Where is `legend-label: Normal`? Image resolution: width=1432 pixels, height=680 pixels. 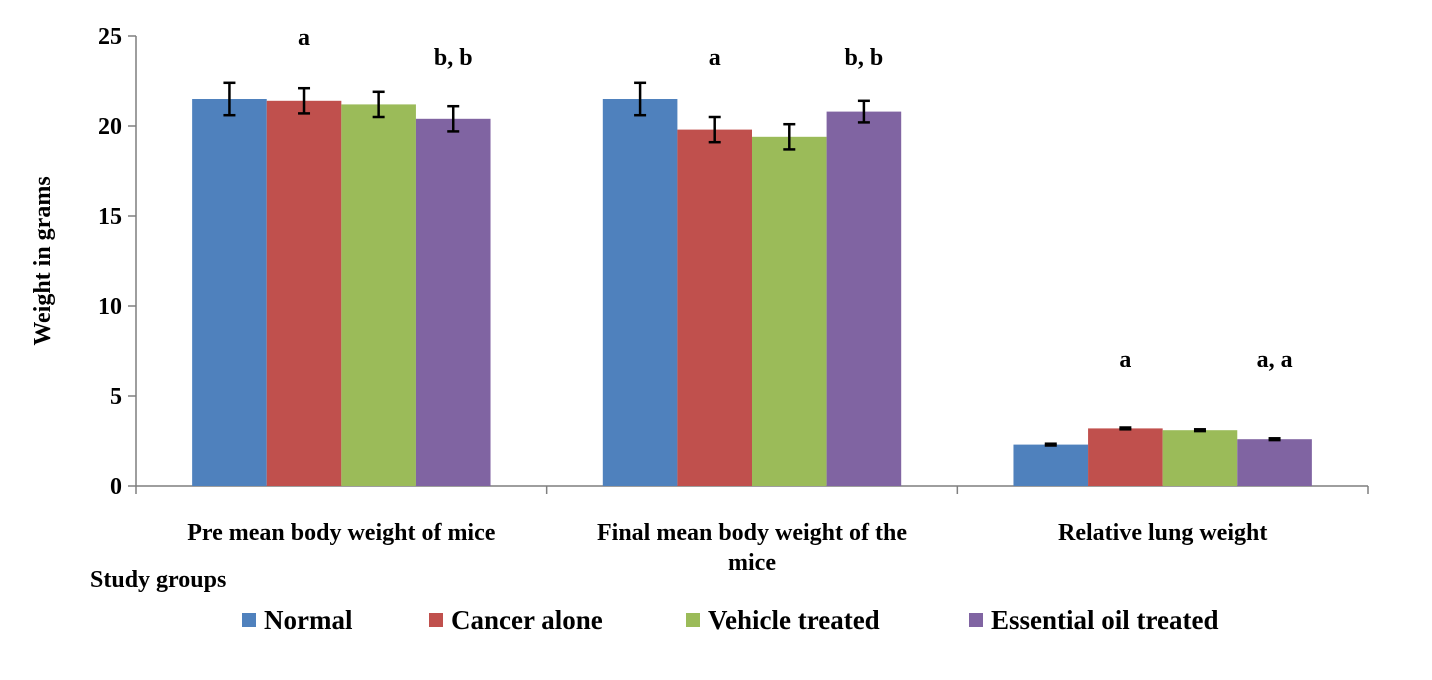
legend-label: Normal is located at coordinates (308, 620).